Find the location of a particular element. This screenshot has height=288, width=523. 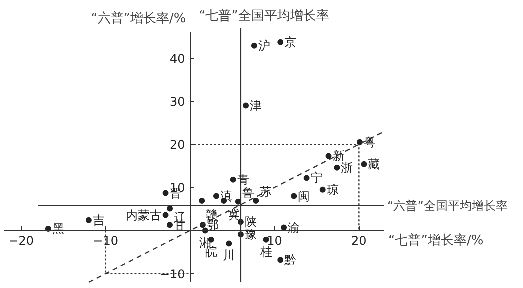

annotation: 闽 is located at coordinates (304, 196).